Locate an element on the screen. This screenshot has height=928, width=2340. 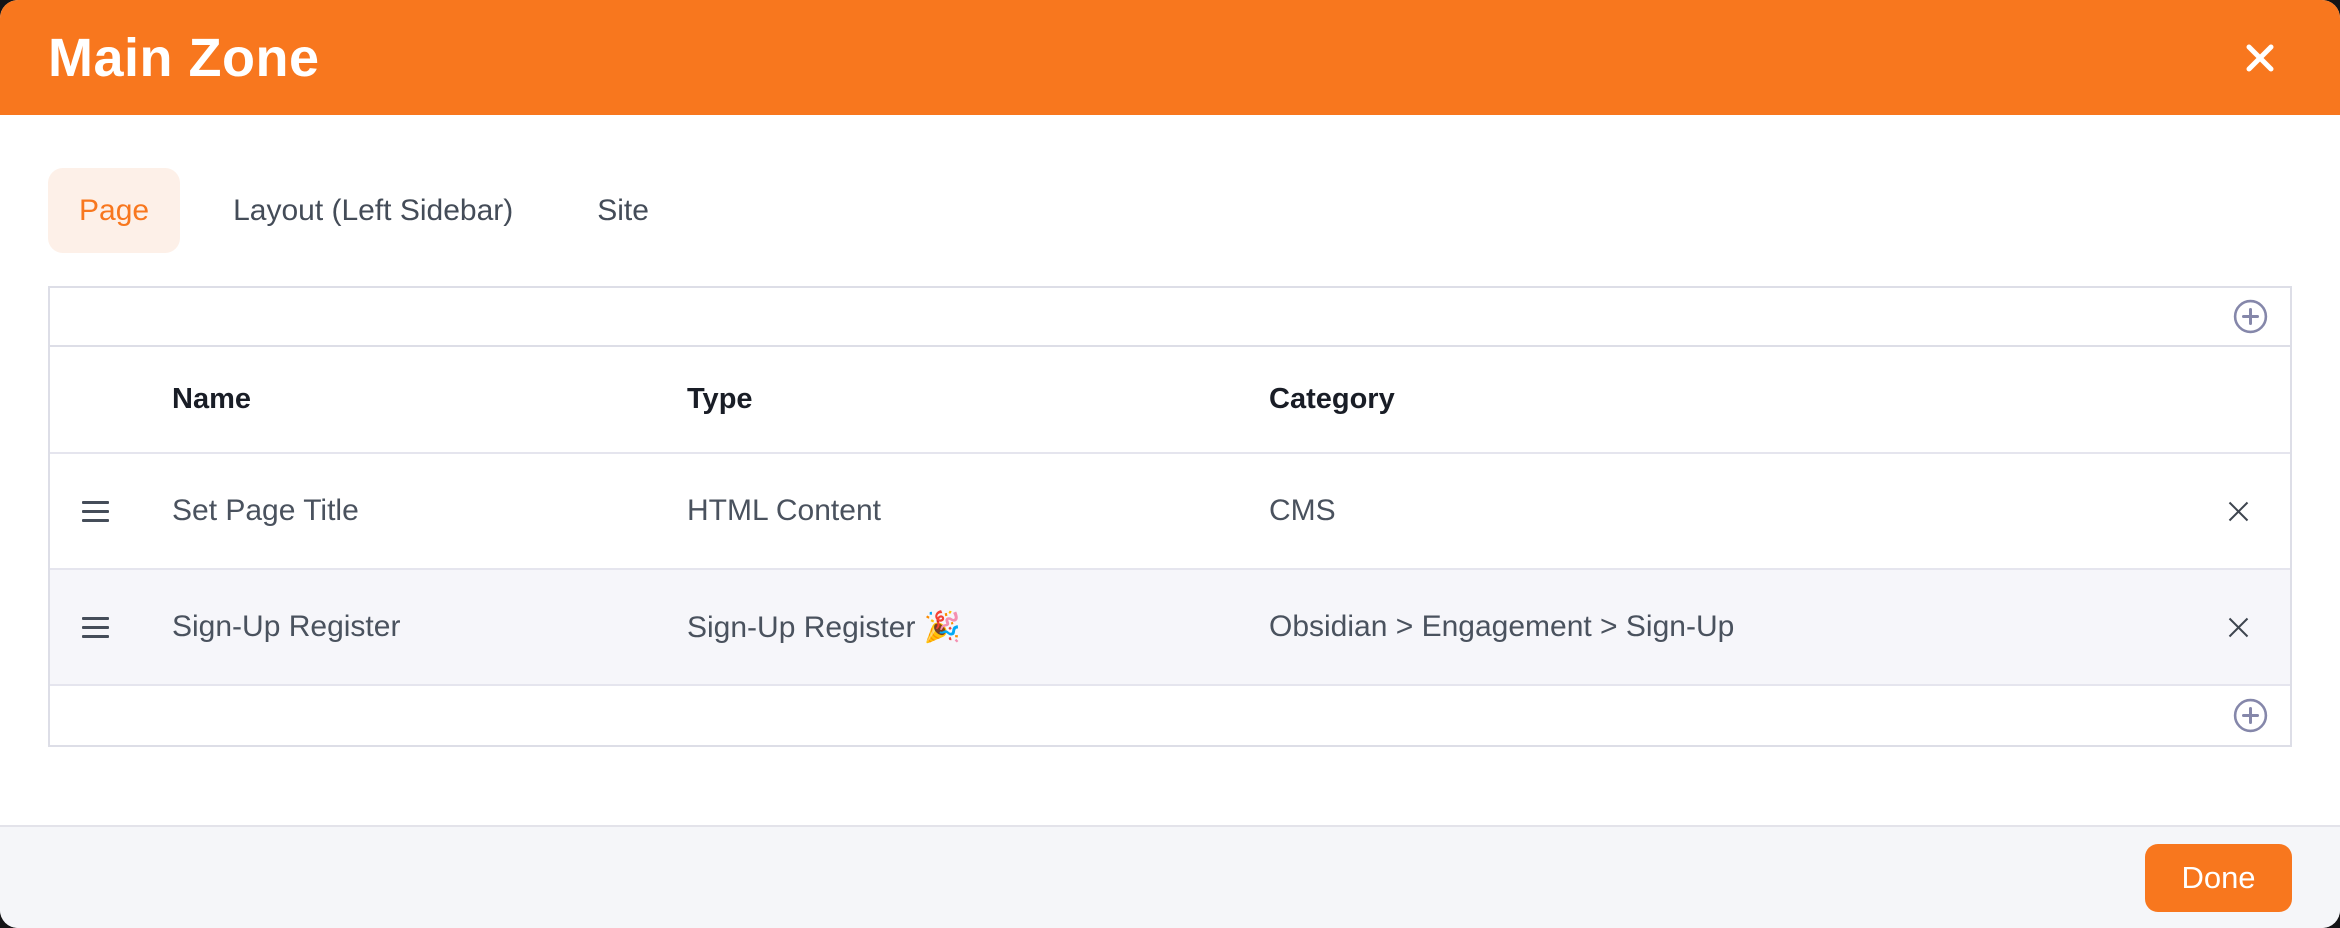
cell-name: Sign-Up Register is located at coordinates (286, 626).